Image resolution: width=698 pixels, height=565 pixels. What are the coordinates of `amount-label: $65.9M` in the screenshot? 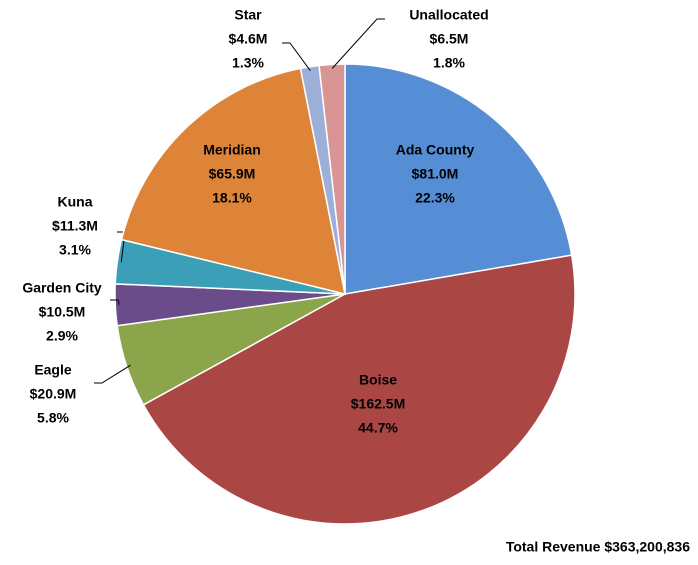 It's located at (232, 174).